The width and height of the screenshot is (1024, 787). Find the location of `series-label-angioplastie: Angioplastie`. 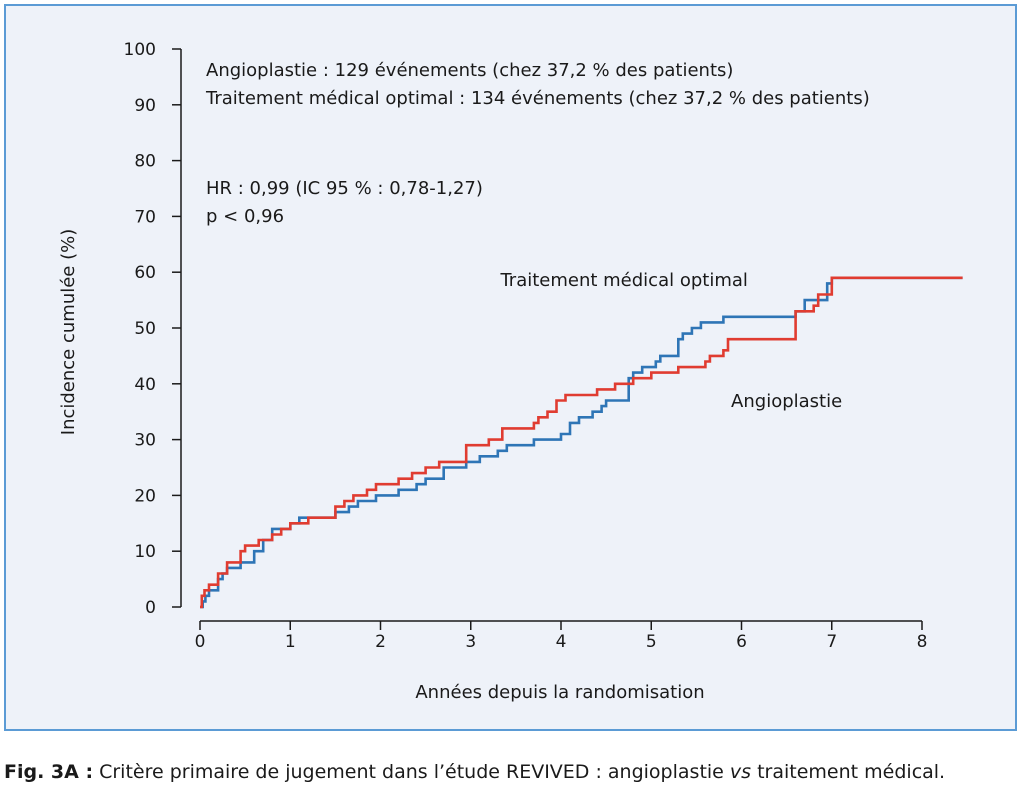

series-label-angioplastie: Angioplastie is located at coordinates (786, 401).